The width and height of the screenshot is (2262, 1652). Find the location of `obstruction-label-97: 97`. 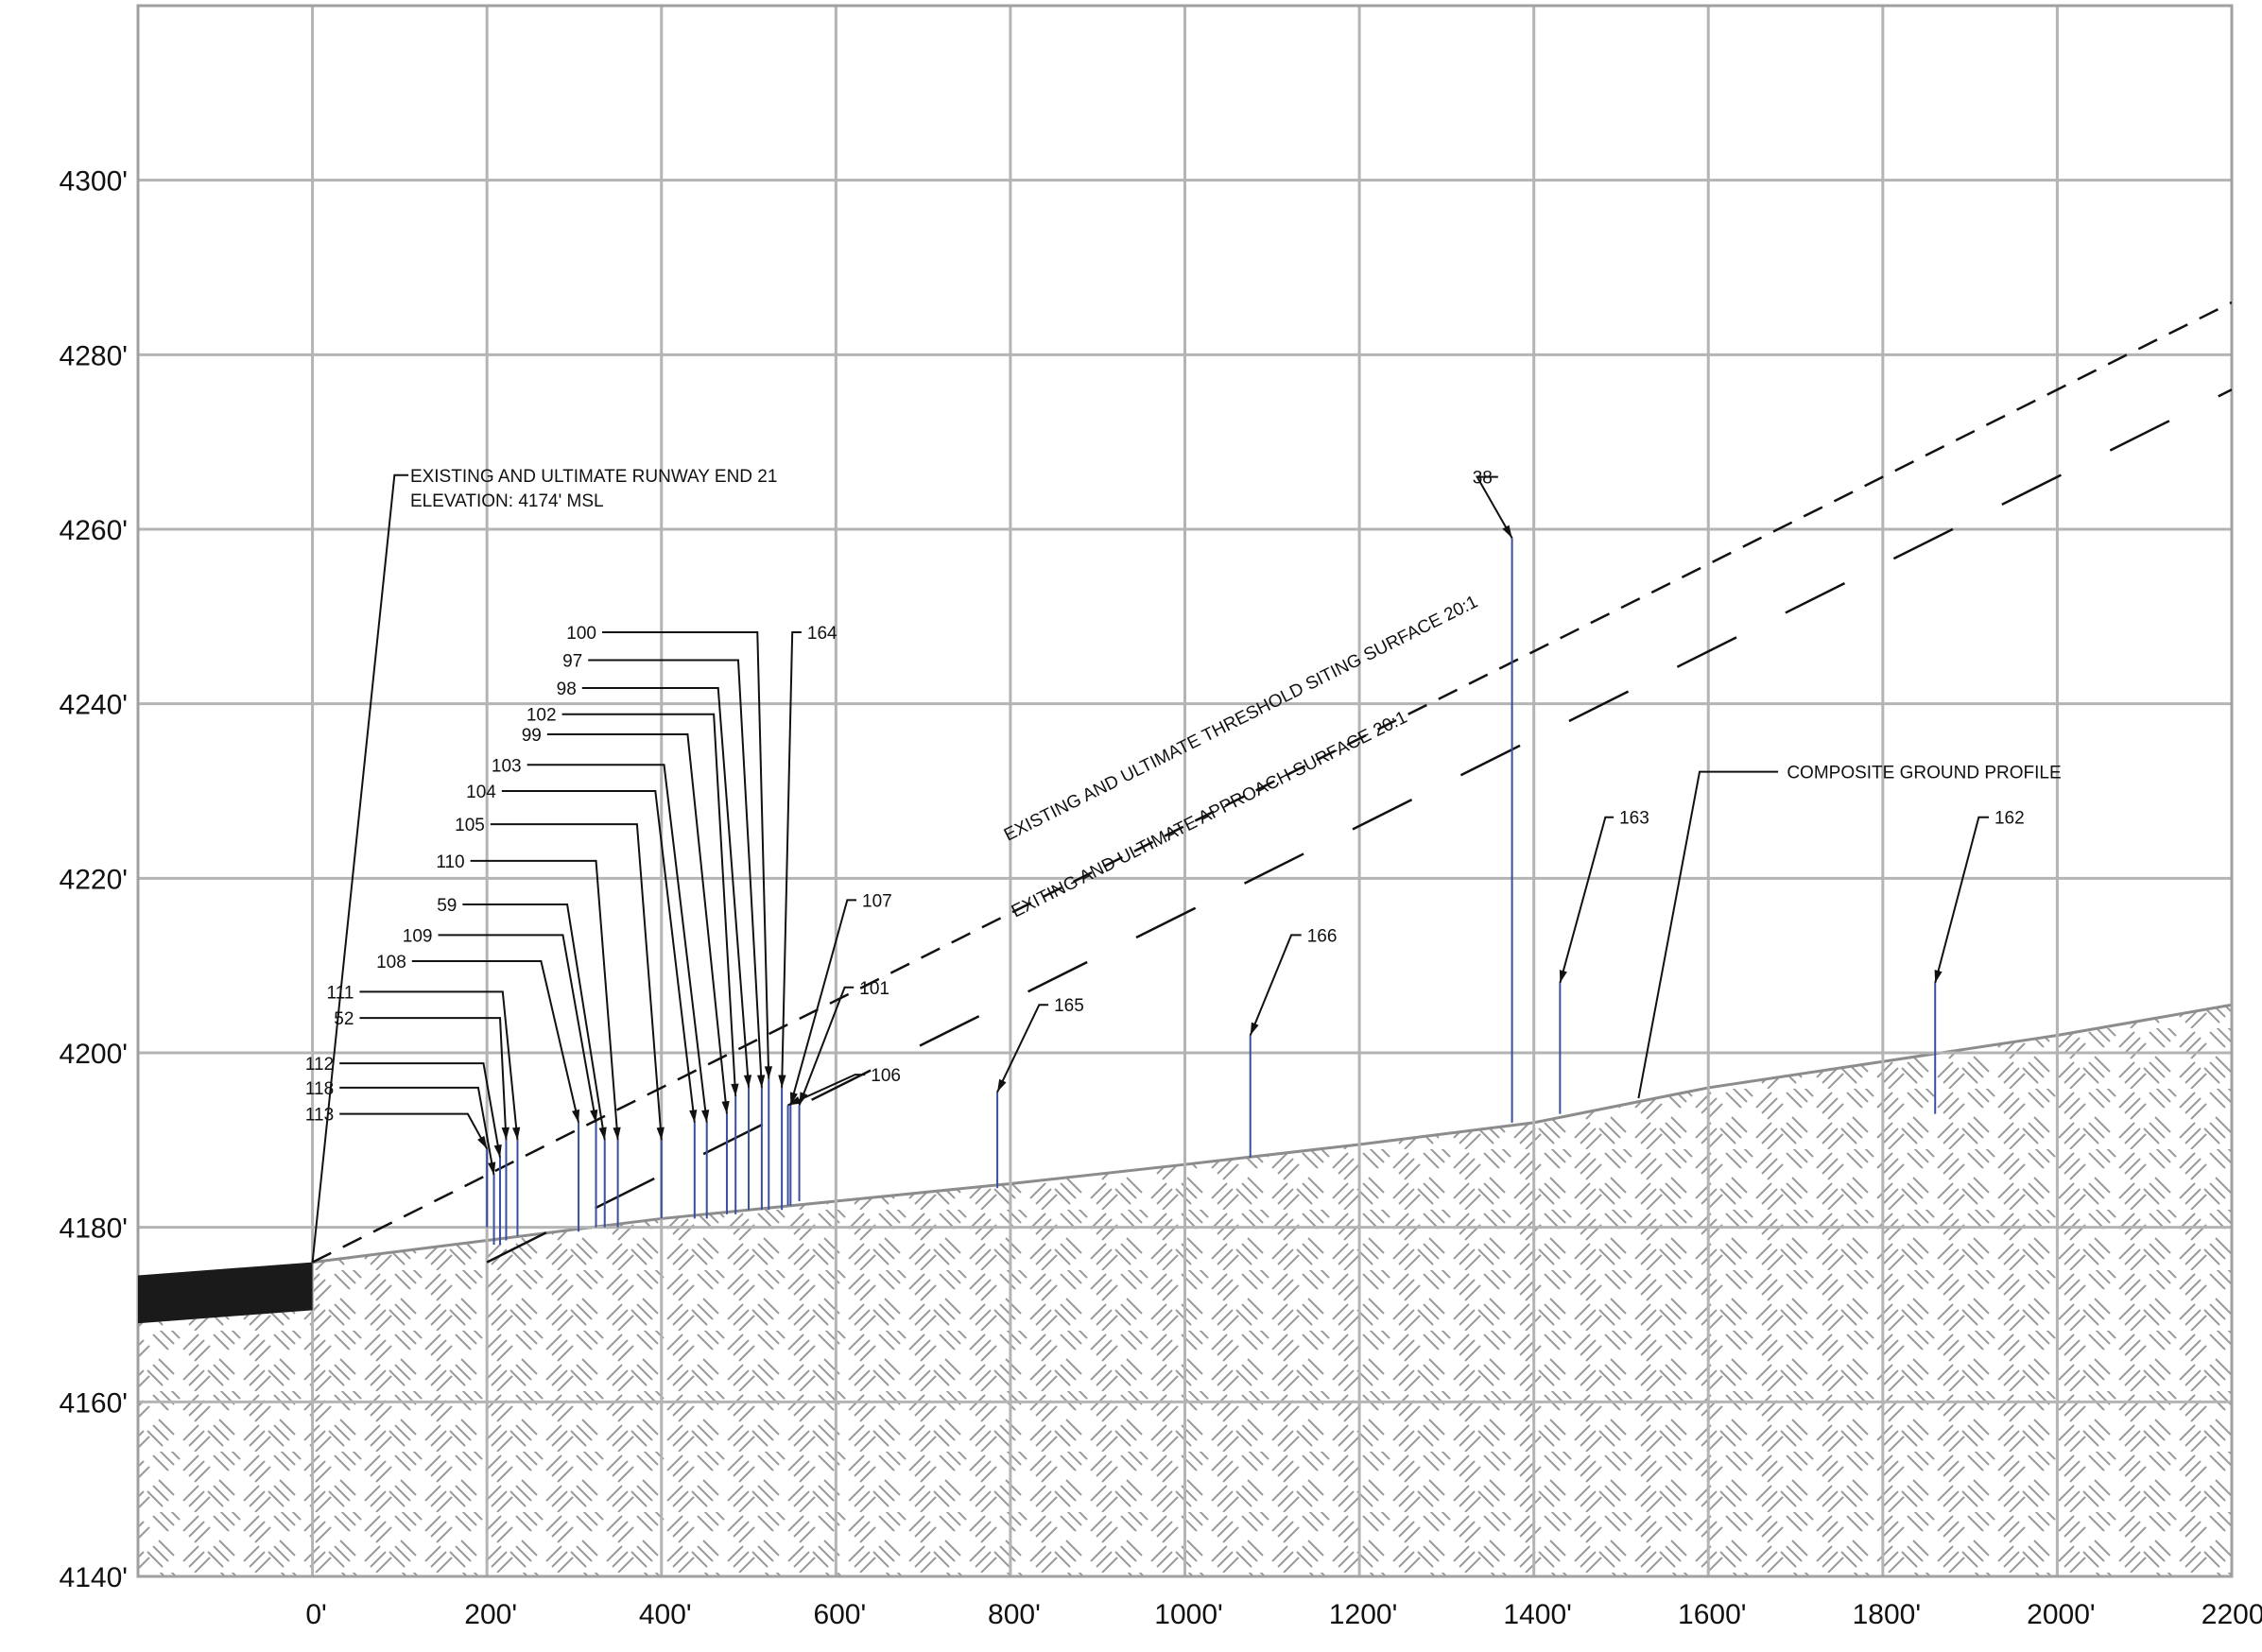

obstruction-label-97: 97 is located at coordinates (572, 662).